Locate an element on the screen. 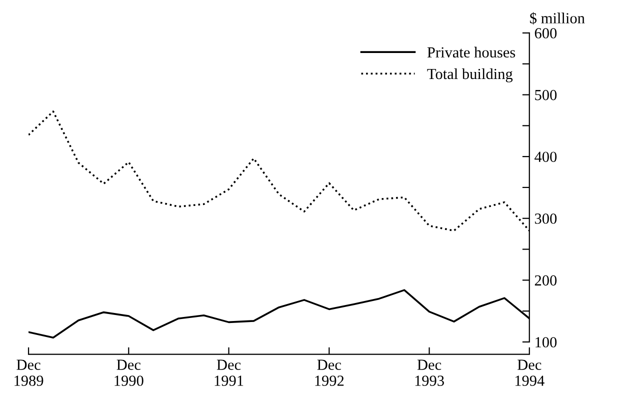  x-tick-label: Dec 1993 is located at coordinates (429, 373).